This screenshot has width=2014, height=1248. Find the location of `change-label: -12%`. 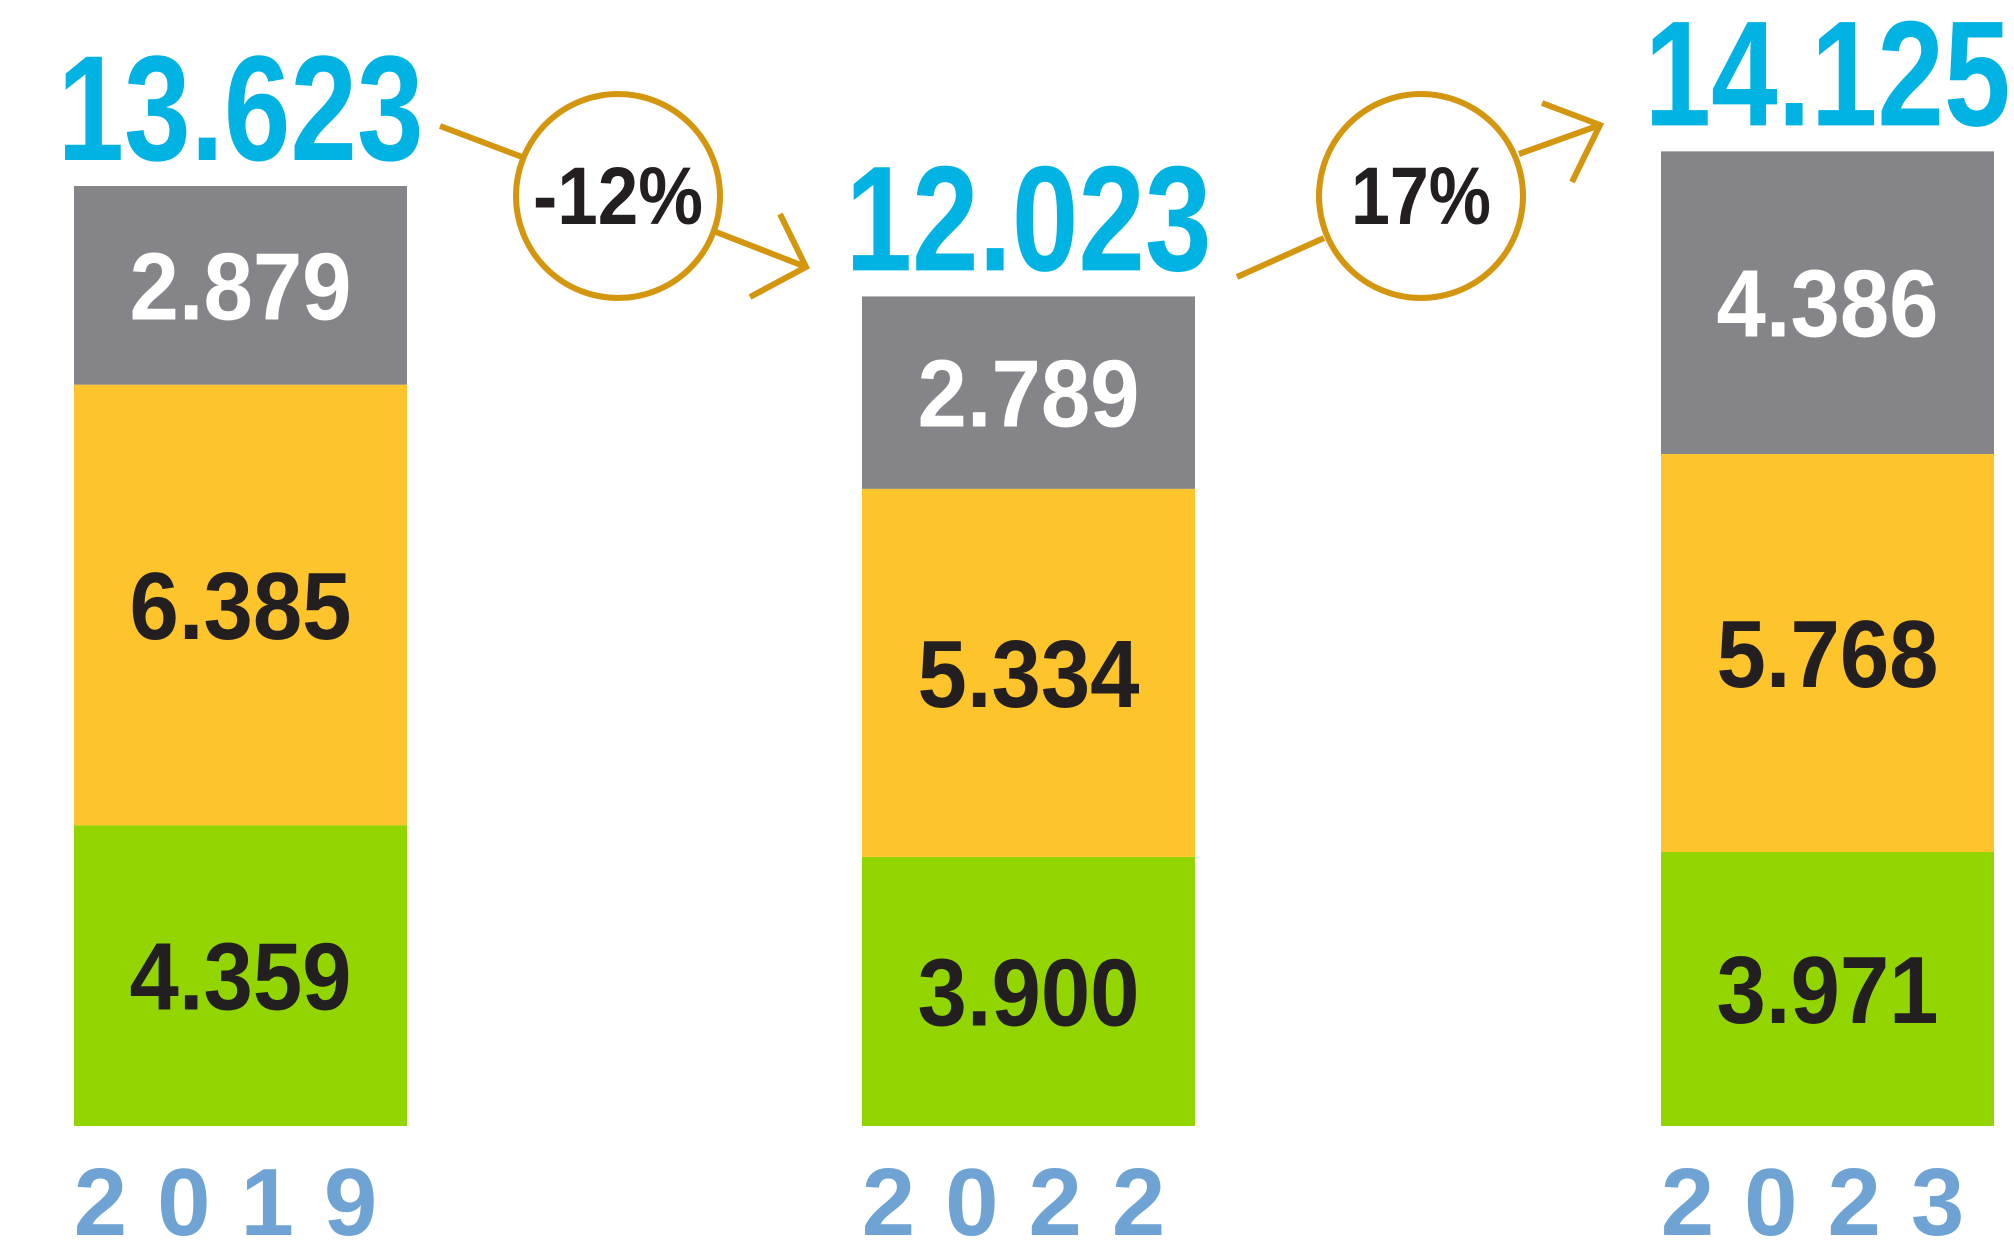

change-label: -12% is located at coordinates (618, 196).